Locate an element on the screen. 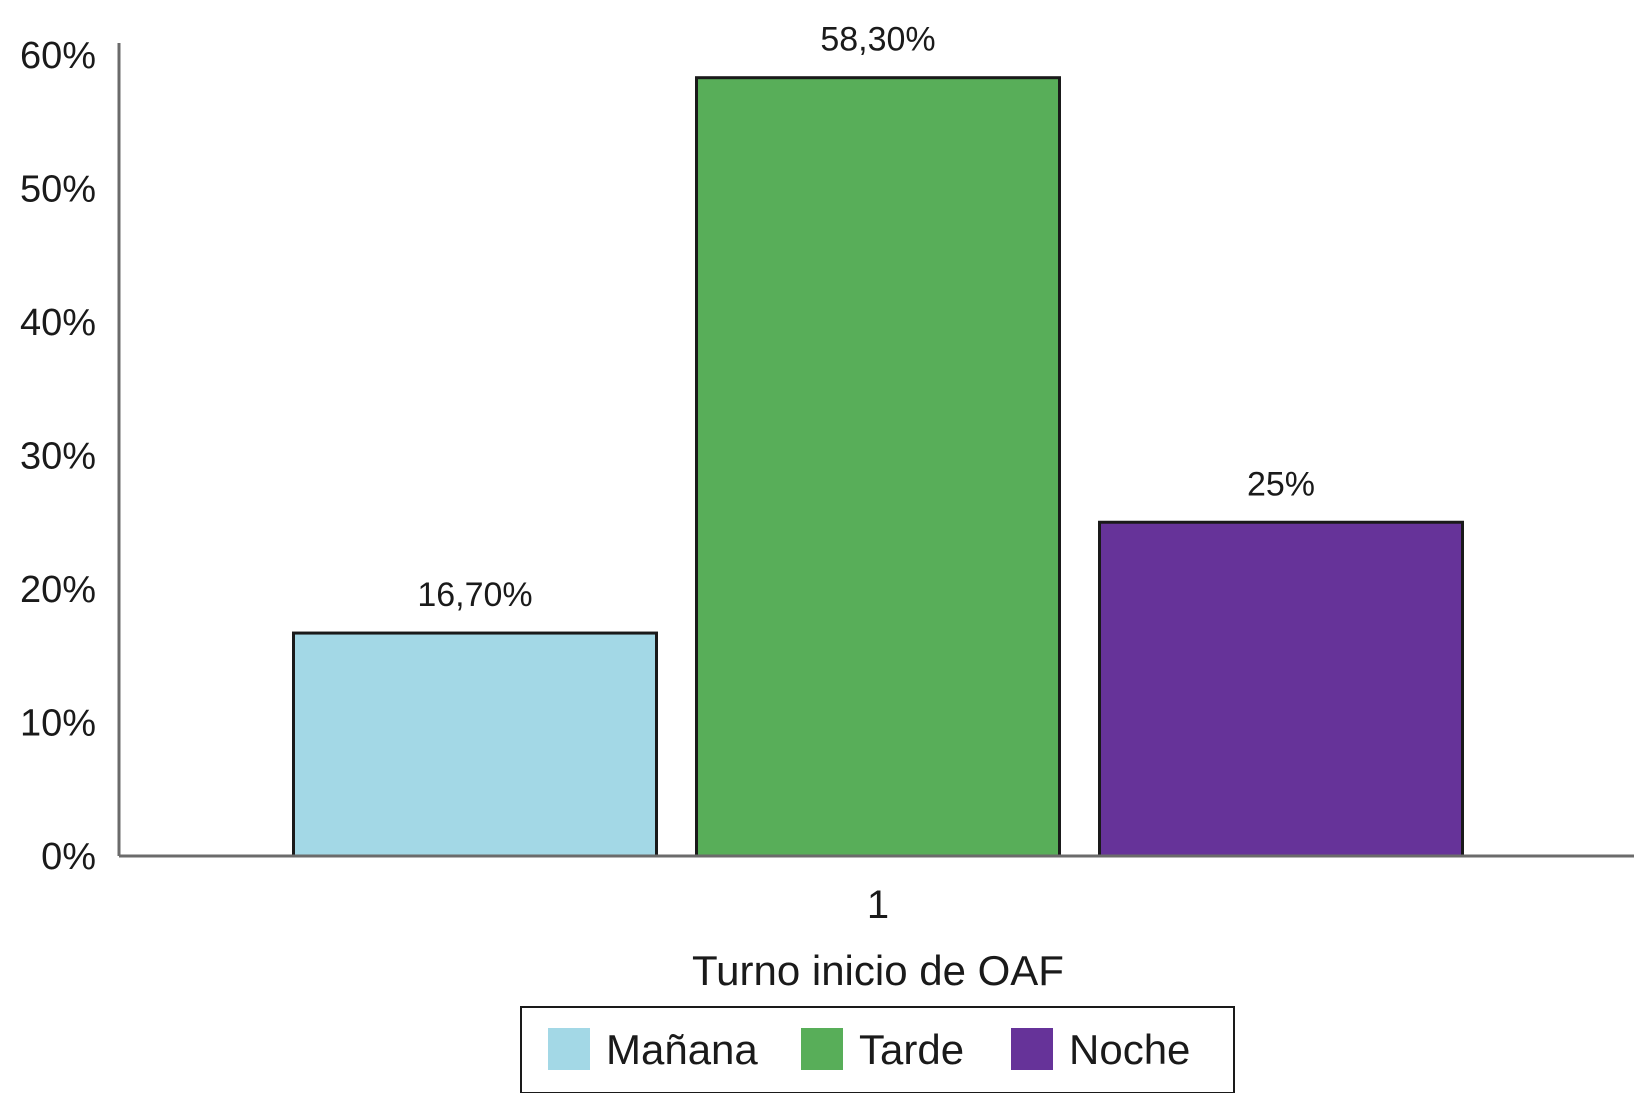  bar-ma-ana is located at coordinates (475, 744).